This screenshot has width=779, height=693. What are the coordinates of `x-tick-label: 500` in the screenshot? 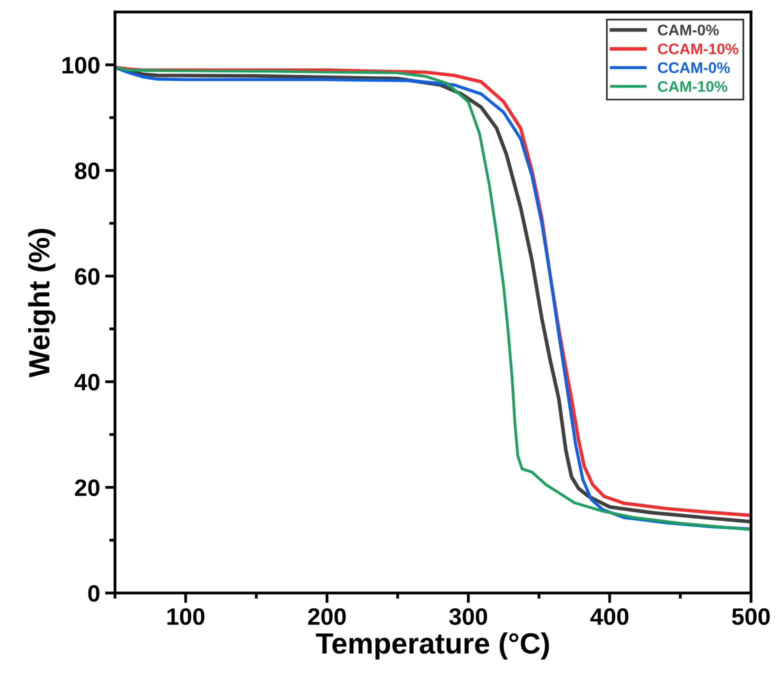 It's located at (751, 616).